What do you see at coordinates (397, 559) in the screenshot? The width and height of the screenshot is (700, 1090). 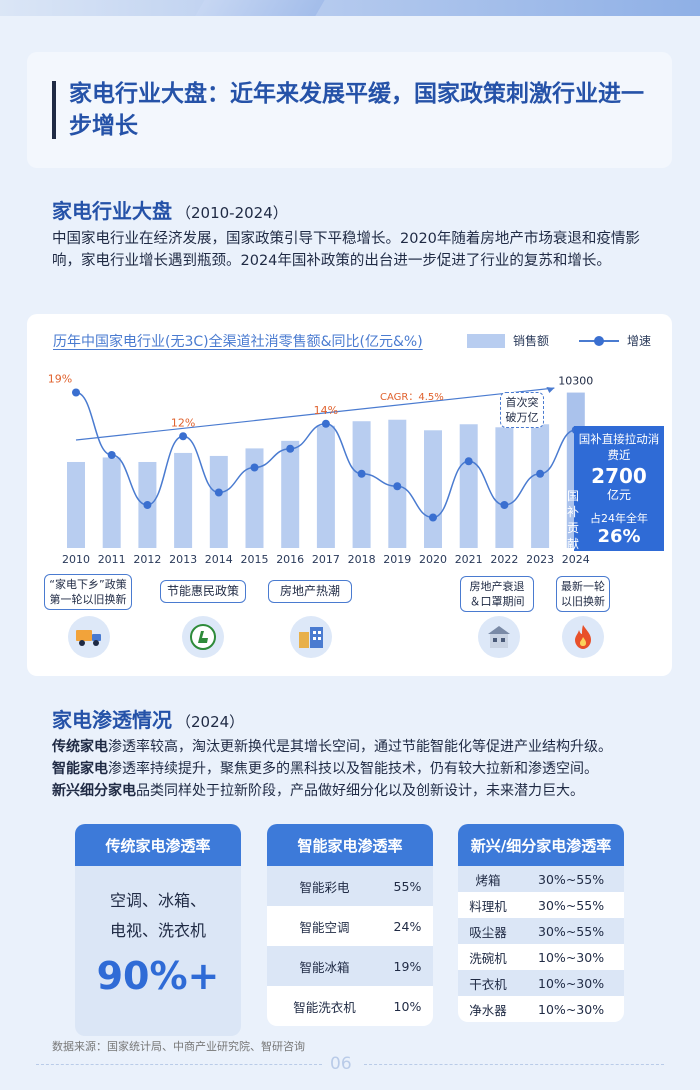 I see `x-tick-label: 2019` at bounding box center [397, 559].